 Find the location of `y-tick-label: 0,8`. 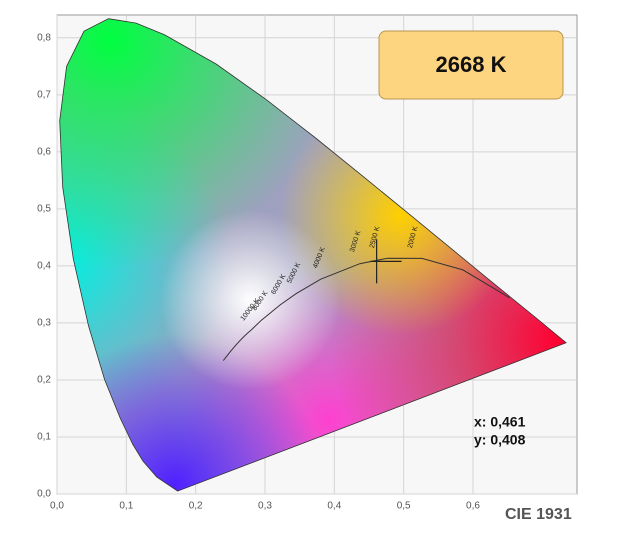

y-tick-label: 0,8 is located at coordinates (44, 37).